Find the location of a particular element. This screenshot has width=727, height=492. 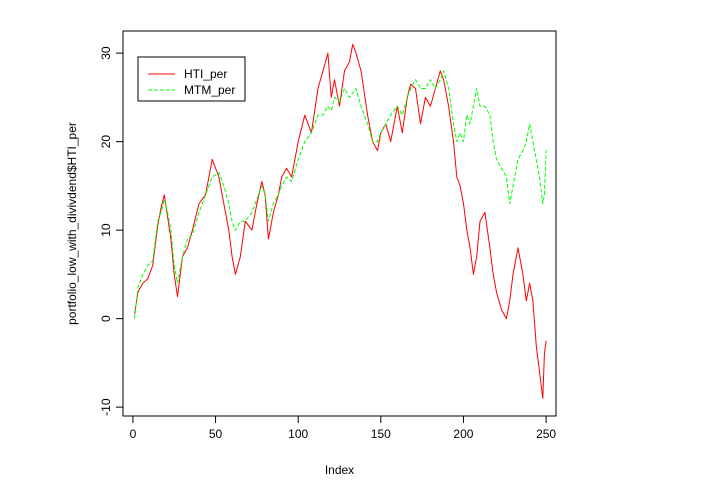

x-tick-label: 50 is located at coordinates (216, 434).